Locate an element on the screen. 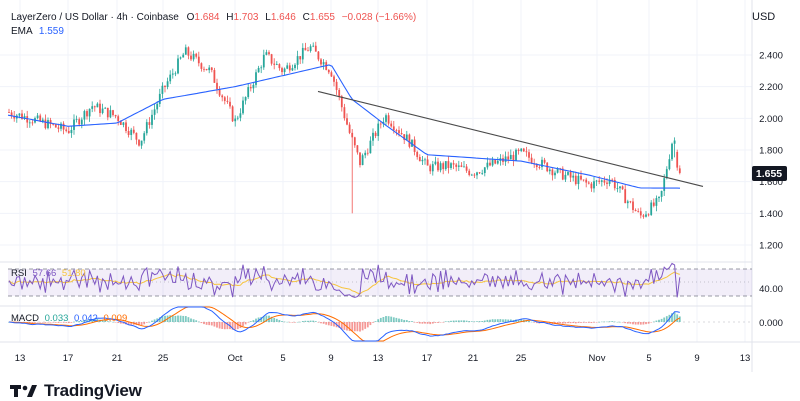  x-tick-label: 17 is located at coordinates (68, 358).